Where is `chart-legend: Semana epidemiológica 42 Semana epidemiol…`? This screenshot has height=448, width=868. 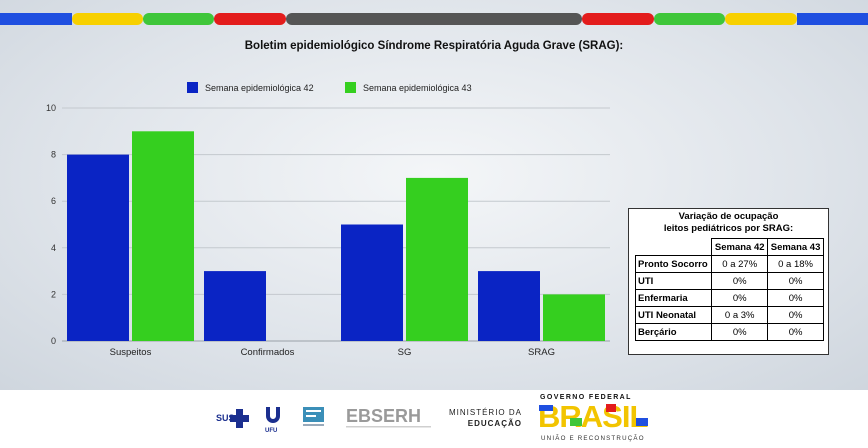 chart-legend: Semana epidemiológica 42 Semana epidemiol… is located at coordinates (329, 87).